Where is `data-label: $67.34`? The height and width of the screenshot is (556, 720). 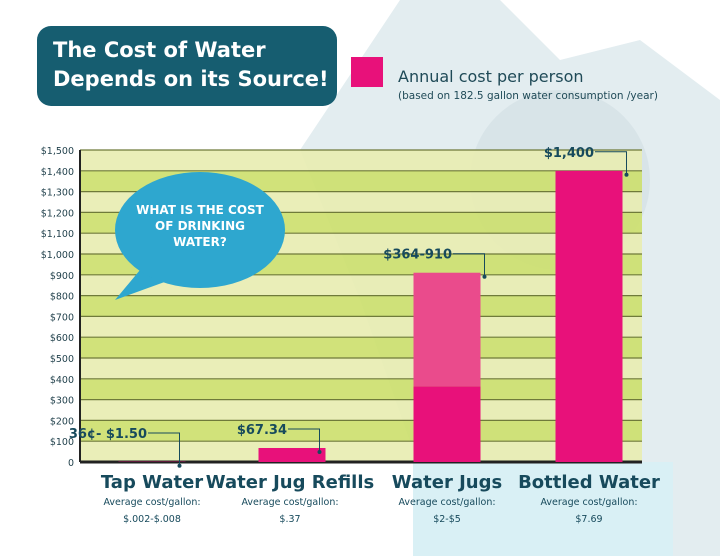 data-label: $67.34 is located at coordinates (262, 430).